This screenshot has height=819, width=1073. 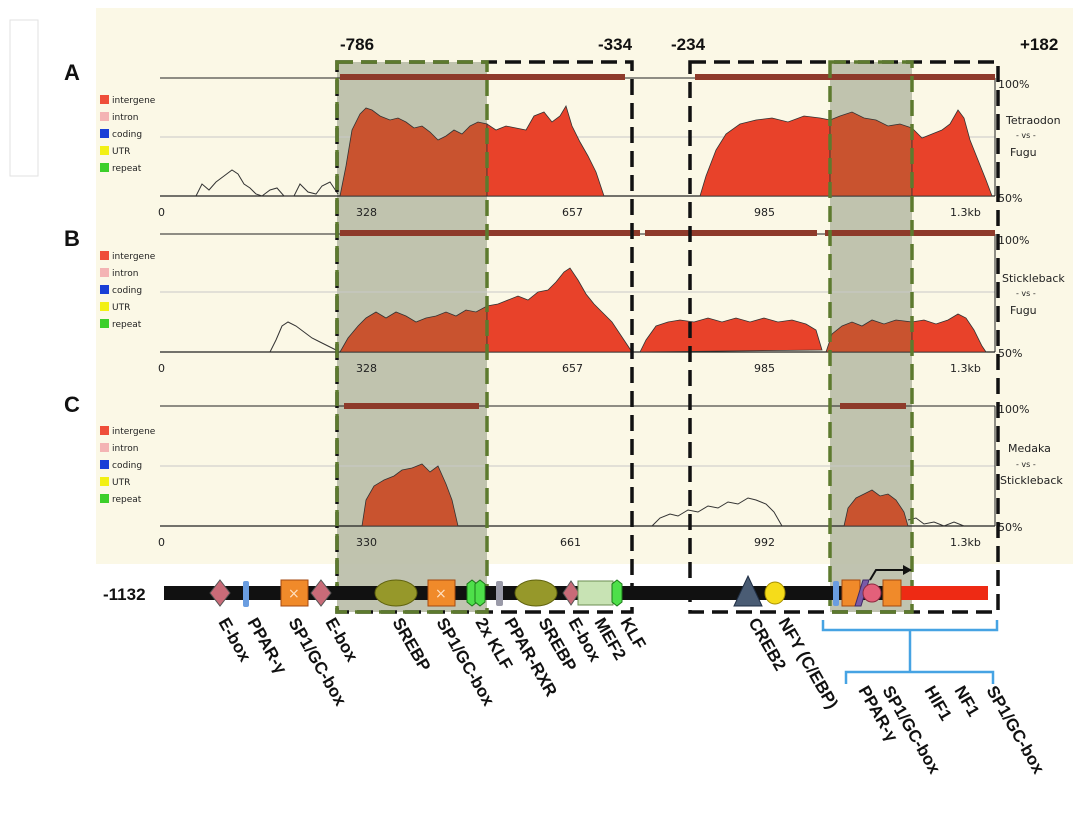 What do you see at coordinates (366, 542) in the screenshot?
I see `tick-label: 330` at bounding box center [366, 542].